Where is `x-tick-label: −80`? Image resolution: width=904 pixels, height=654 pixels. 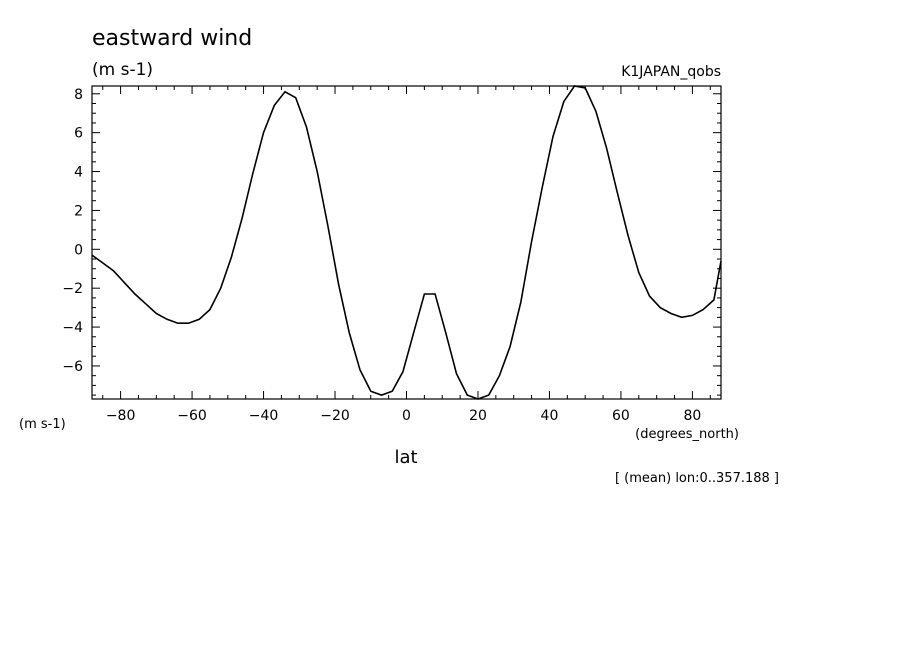 x-tick-label: −80 is located at coordinates (121, 416).